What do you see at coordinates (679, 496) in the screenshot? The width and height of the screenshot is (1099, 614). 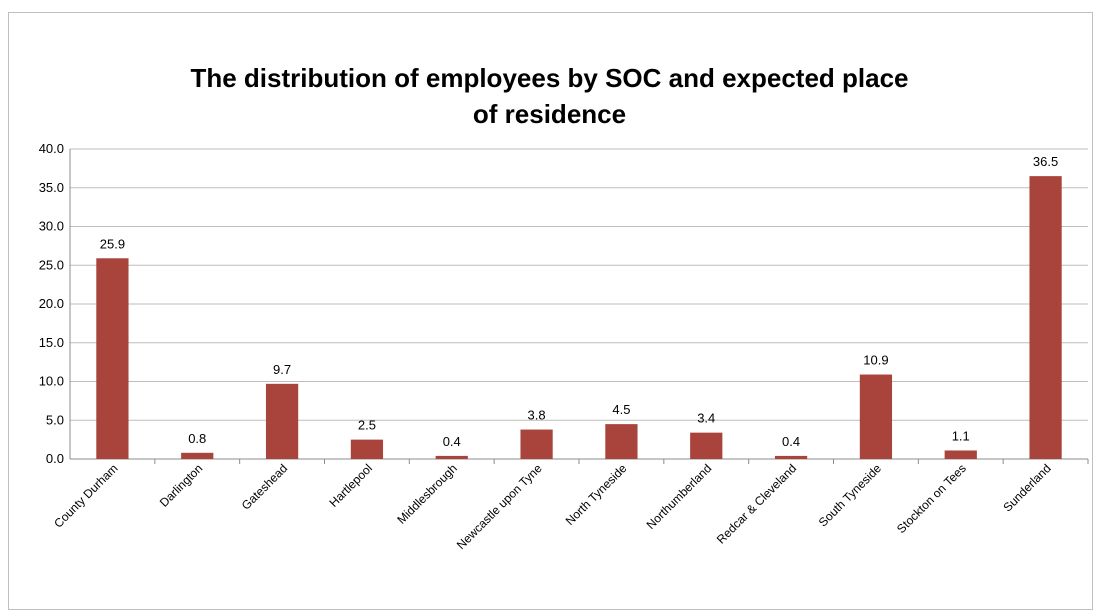 I see `x-category-label: Northumberland` at bounding box center [679, 496].